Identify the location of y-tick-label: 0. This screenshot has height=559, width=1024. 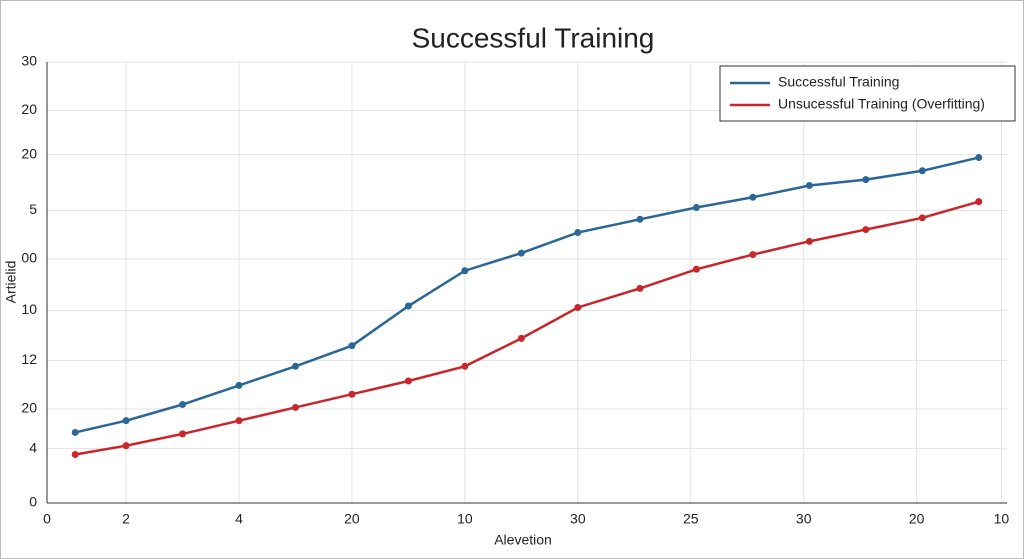
(33, 502).